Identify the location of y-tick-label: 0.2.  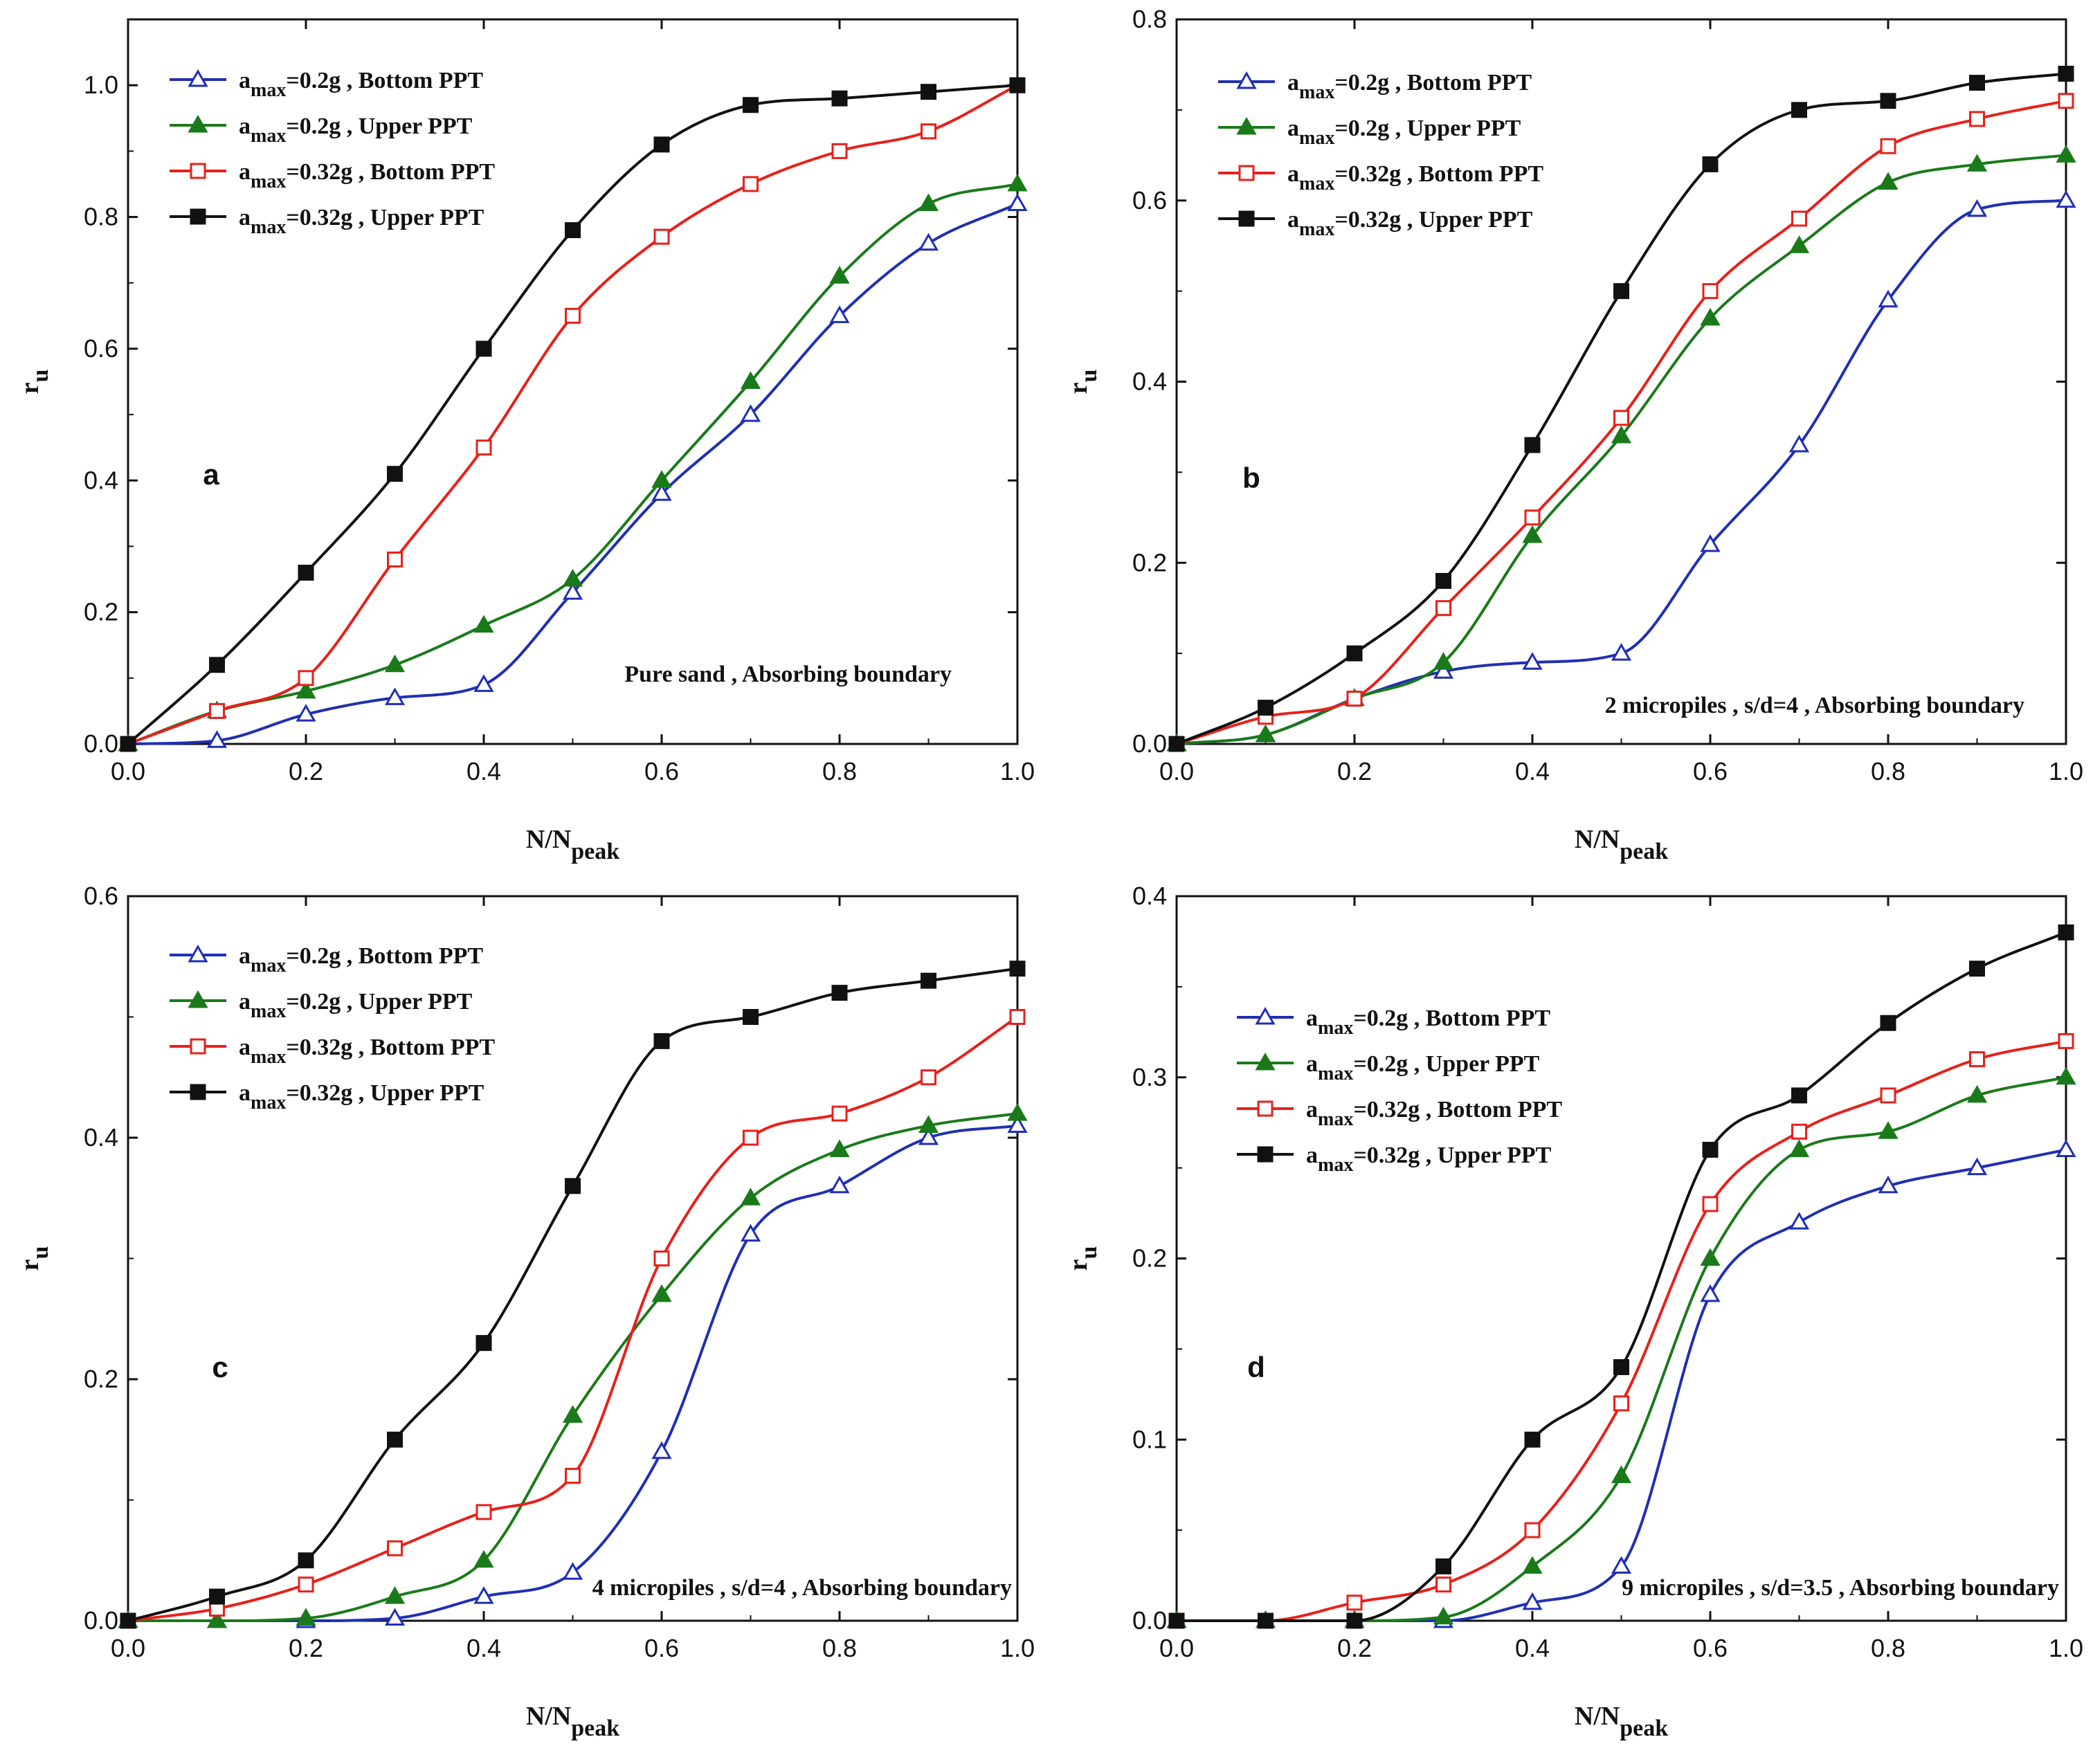
(101, 1379).